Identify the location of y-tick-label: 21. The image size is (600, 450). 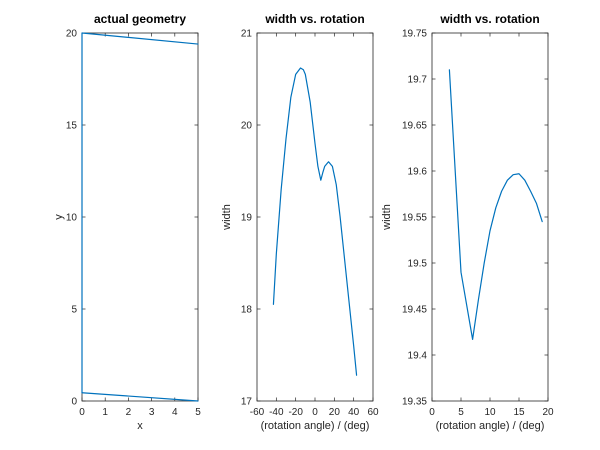
(247, 34).